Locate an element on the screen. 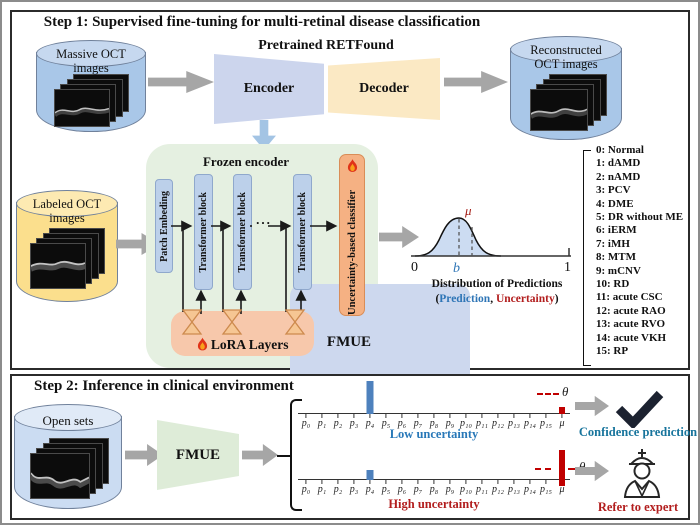 This screenshot has width=700, height=525. theta-label: θ is located at coordinates (565, 391).